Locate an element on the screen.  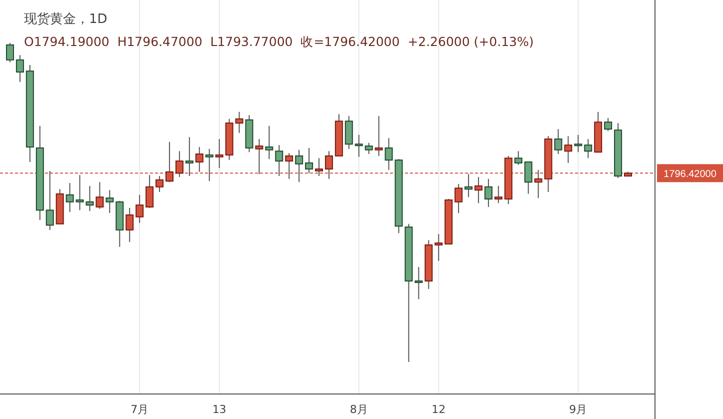
x-tick-label: 13 is located at coordinates (219, 409).